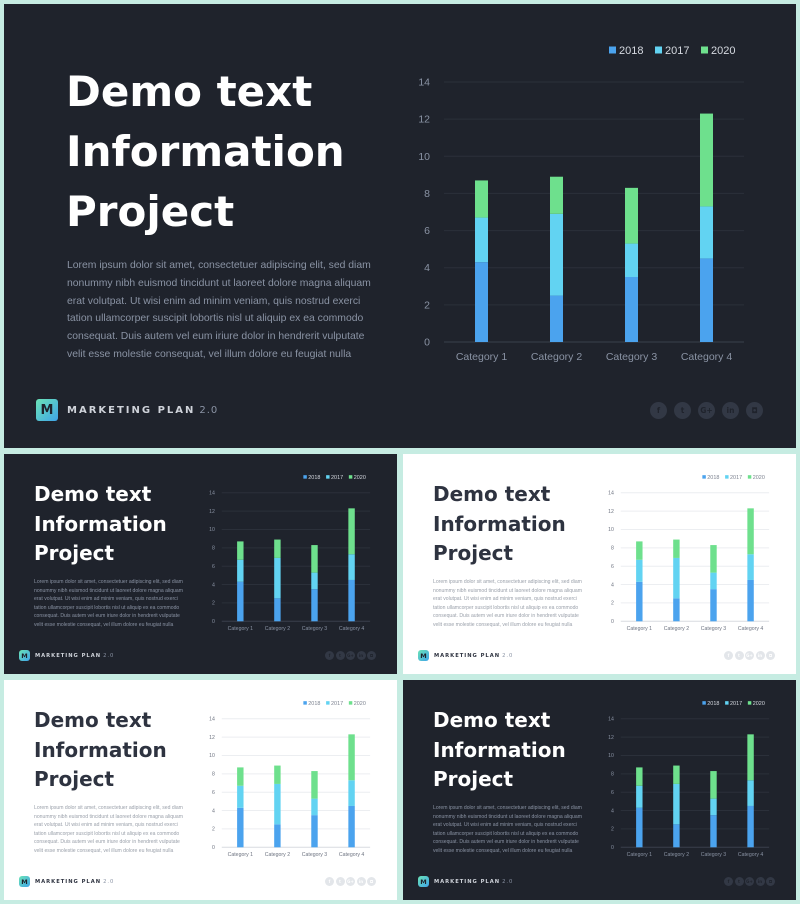  What do you see at coordinates (213, 830) in the screenshot?
I see `y-tick-label: 2` at bounding box center [213, 830].